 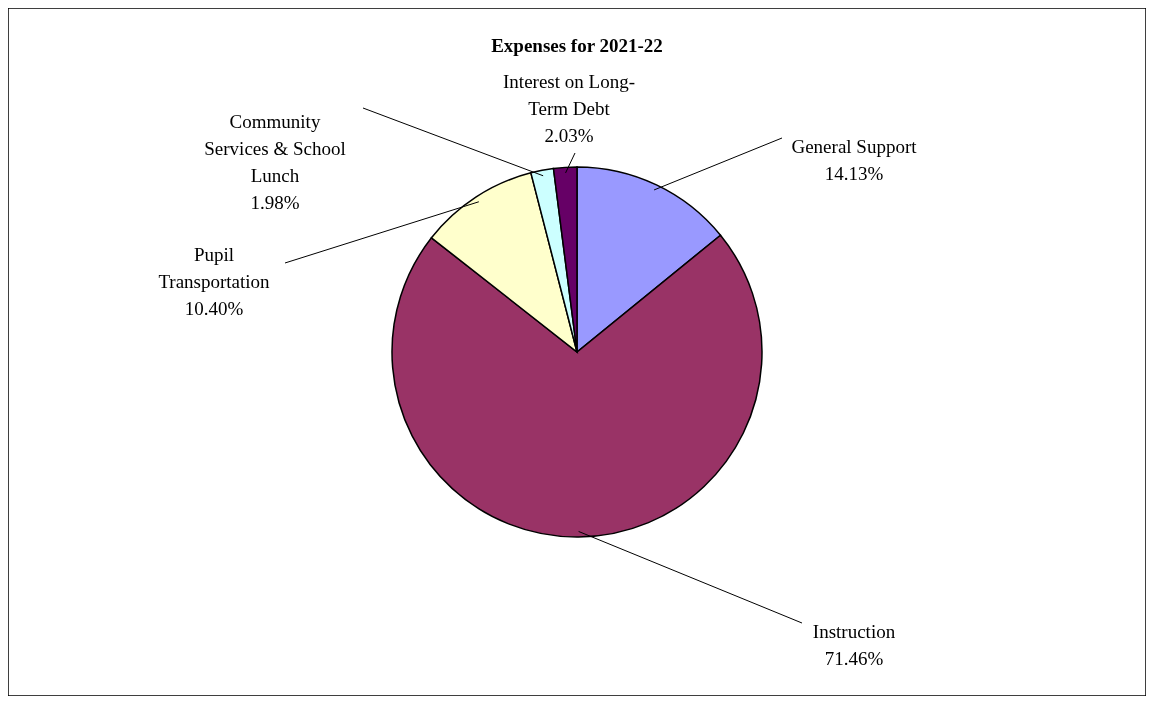 What do you see at coordinates (214, 268) in the screenshot?
I see `slice-label: Pupil Transportation` at bounding box center [214, 268].